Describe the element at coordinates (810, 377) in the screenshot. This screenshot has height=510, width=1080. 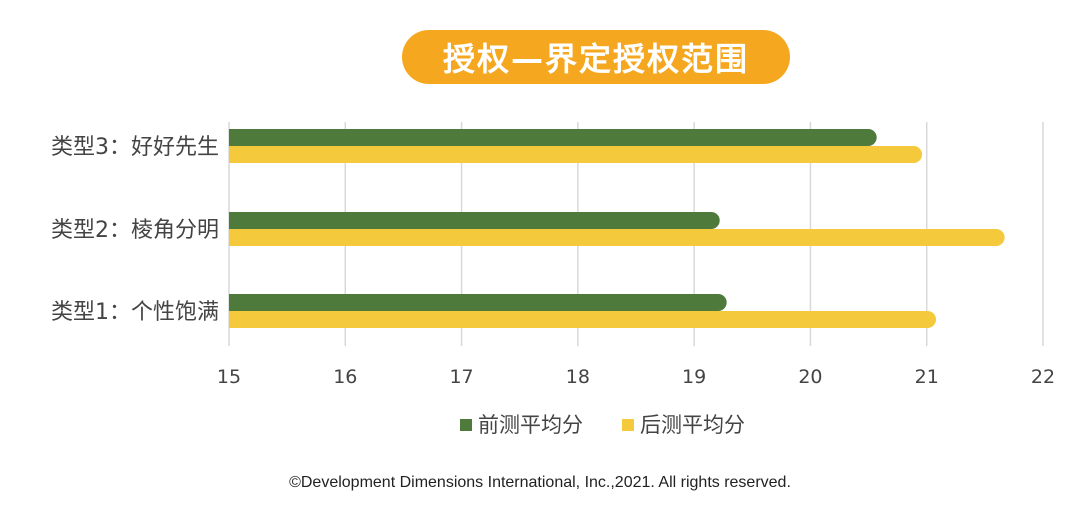
I see `x-tick-label: 20` at that location.